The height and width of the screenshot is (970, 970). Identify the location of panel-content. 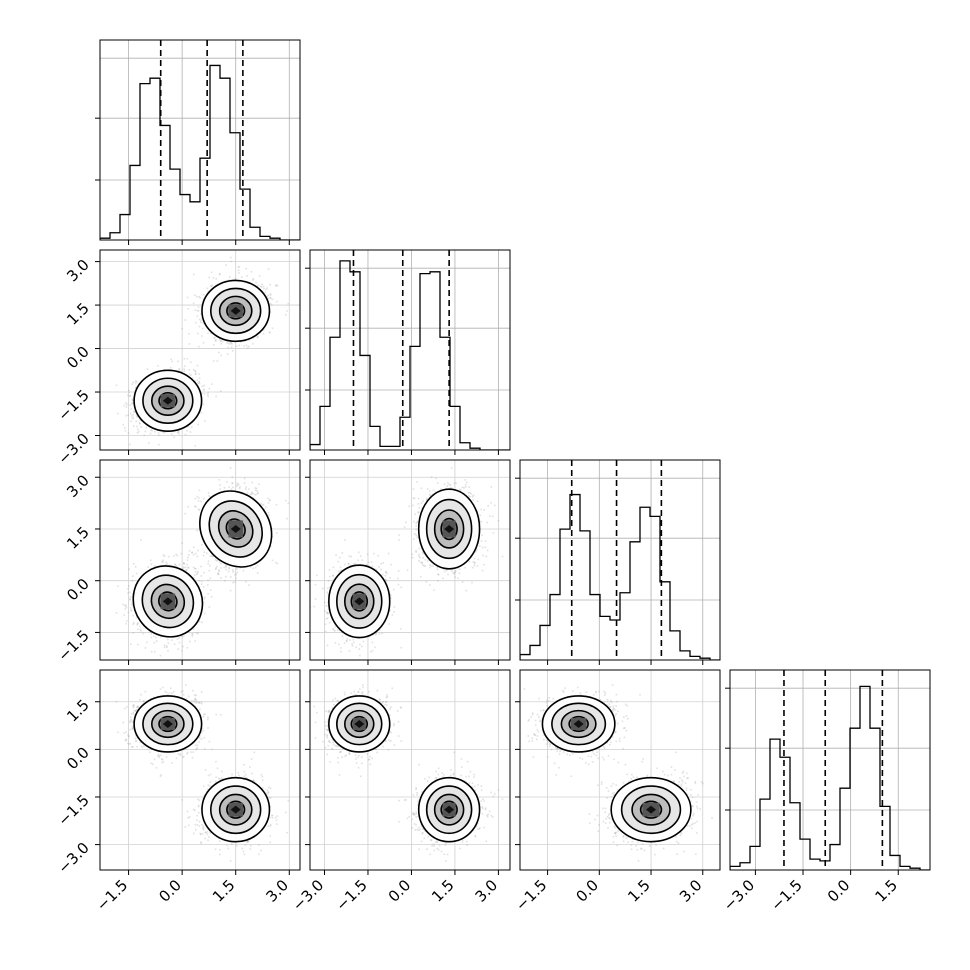
(200, 140).